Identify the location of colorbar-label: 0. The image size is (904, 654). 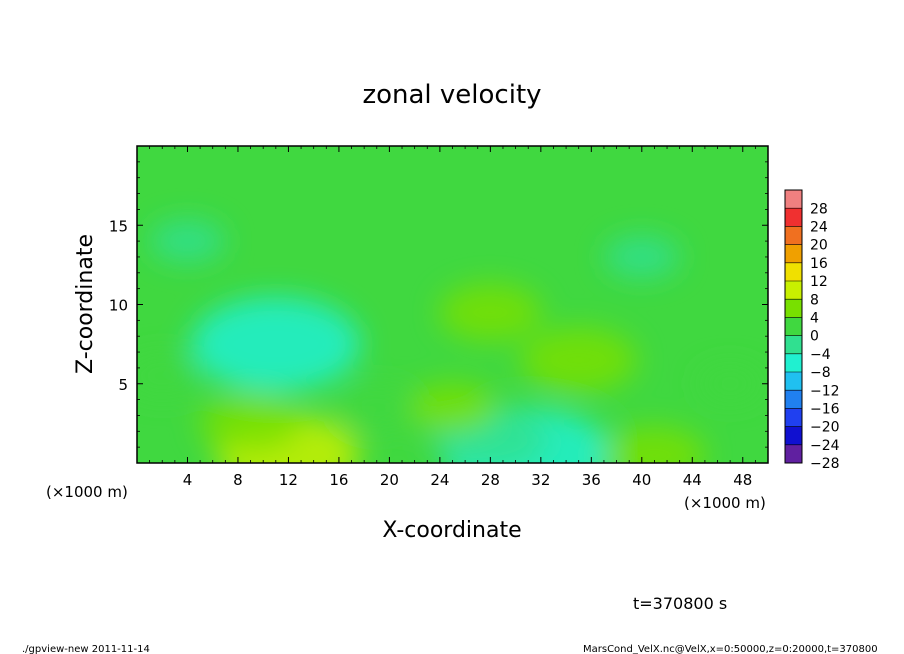
(814, 337).